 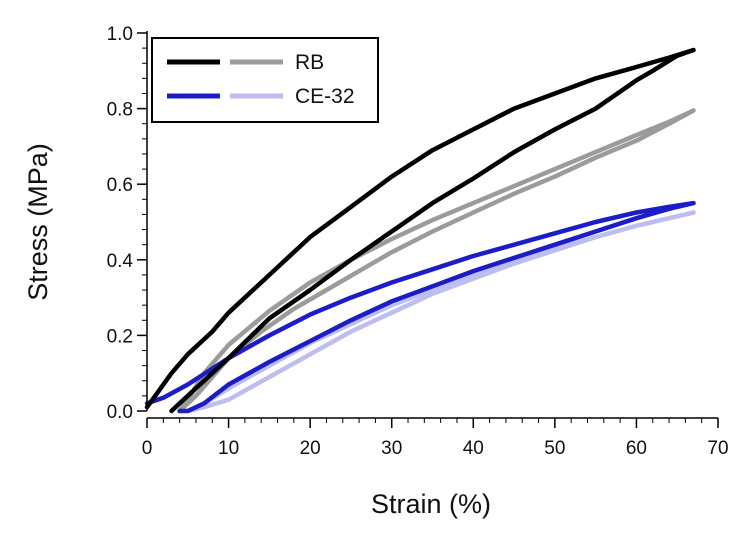 What do you see at coordinates (554, 448) in the screenshot?
I see `x-tick-label: 50` at bounding box center [554, 448].